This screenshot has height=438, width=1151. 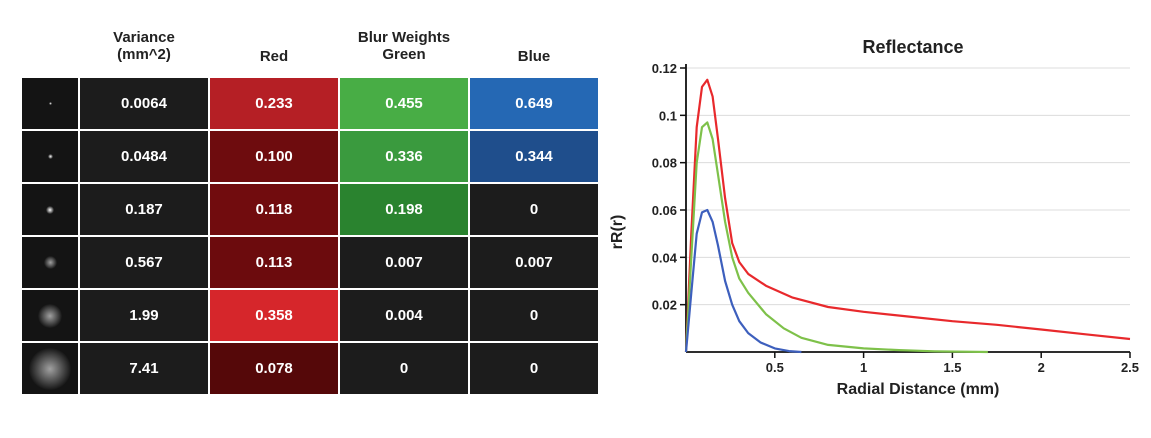 What do you see at coordinates (144, 368) in the screenshot?
I see `cell-variance: 7.41` at bounding box center [144, 368].